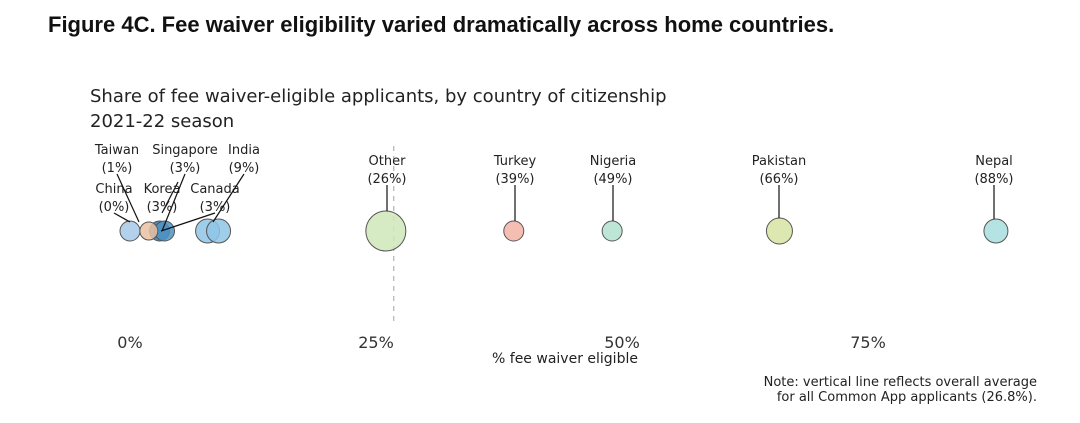 The height and width of the screenshot is (423, 1080). What do you see at coordinates (188, 222) in the screenshot?
I see `leader-line-canada` at bounding box center [188, 222].